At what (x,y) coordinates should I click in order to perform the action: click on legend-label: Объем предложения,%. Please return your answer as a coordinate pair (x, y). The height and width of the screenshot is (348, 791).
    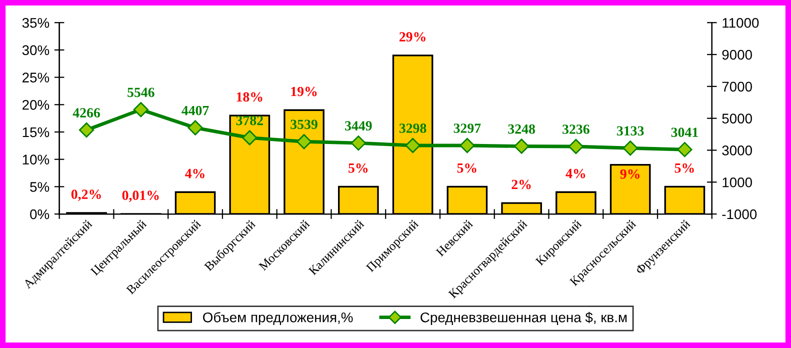
    Looking at the image, I should click on (278, 319).